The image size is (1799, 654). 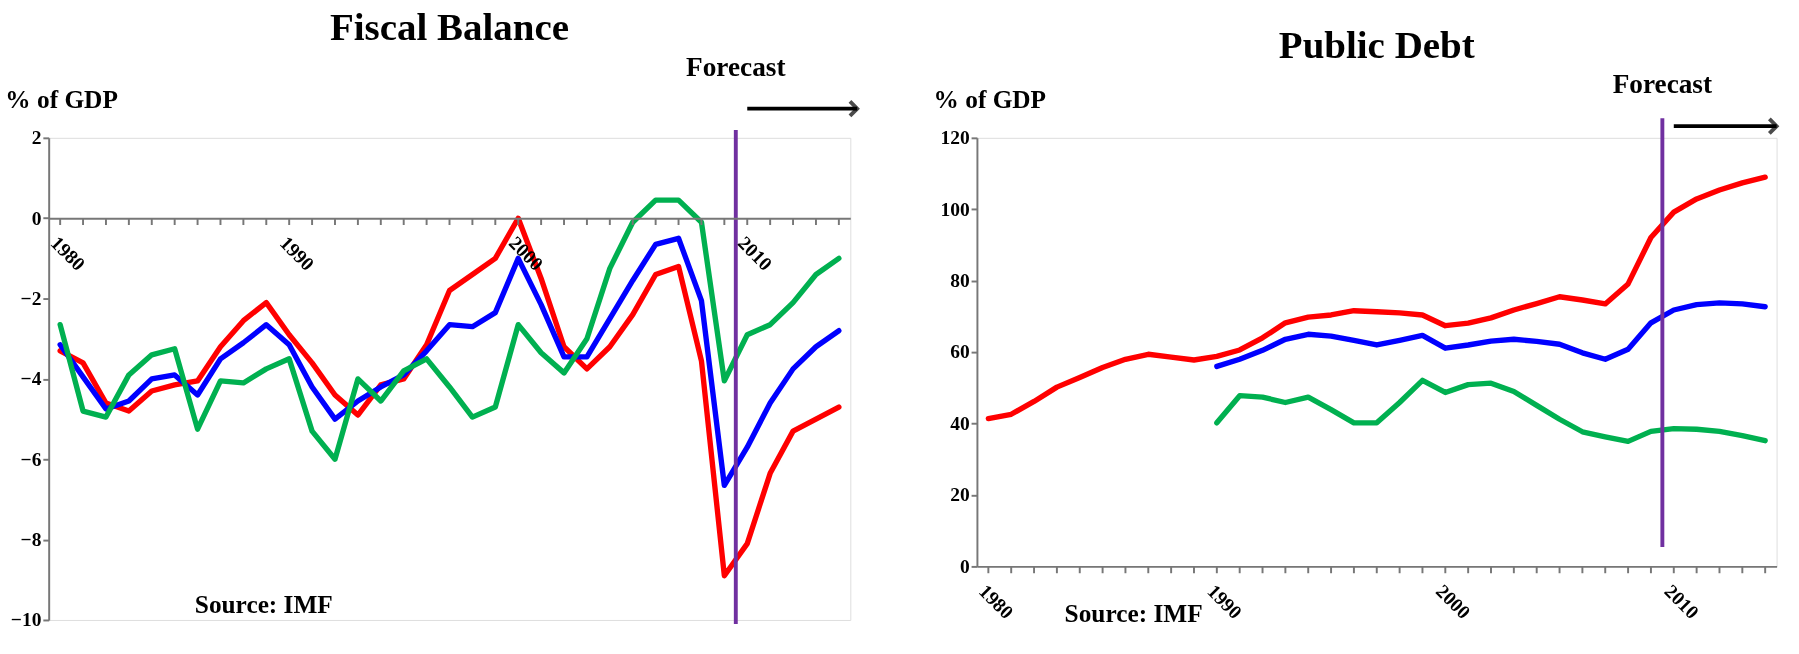 I want to click on source-note: Source: IMF, so click(x=1133, y=612).